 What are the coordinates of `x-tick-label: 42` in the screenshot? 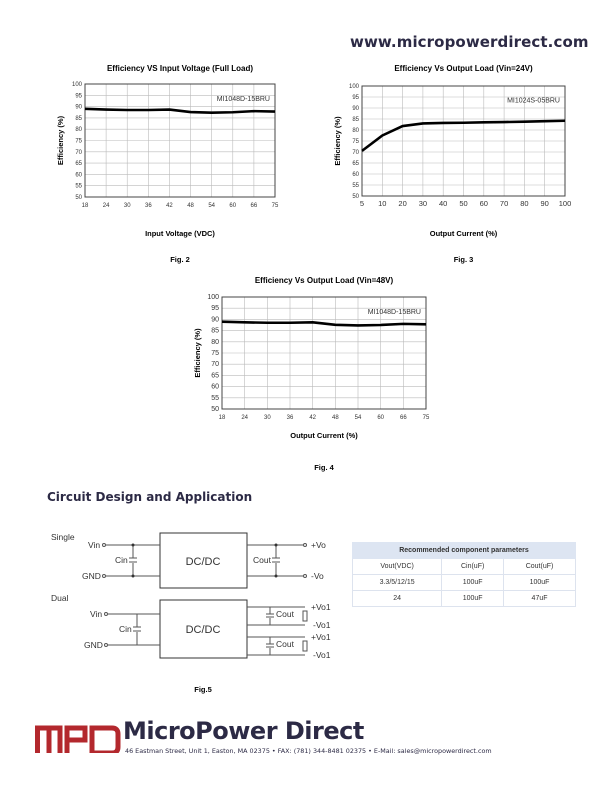 It's located at (312, 418).